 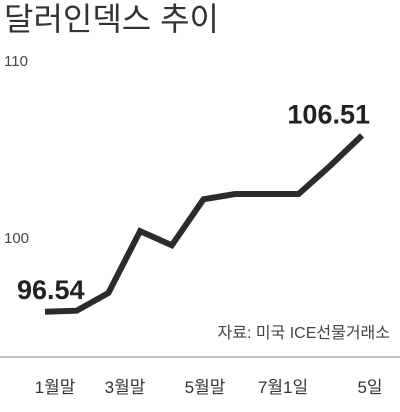 I want to click on x-tick-label: 1월말, so click(x=55, y=387).